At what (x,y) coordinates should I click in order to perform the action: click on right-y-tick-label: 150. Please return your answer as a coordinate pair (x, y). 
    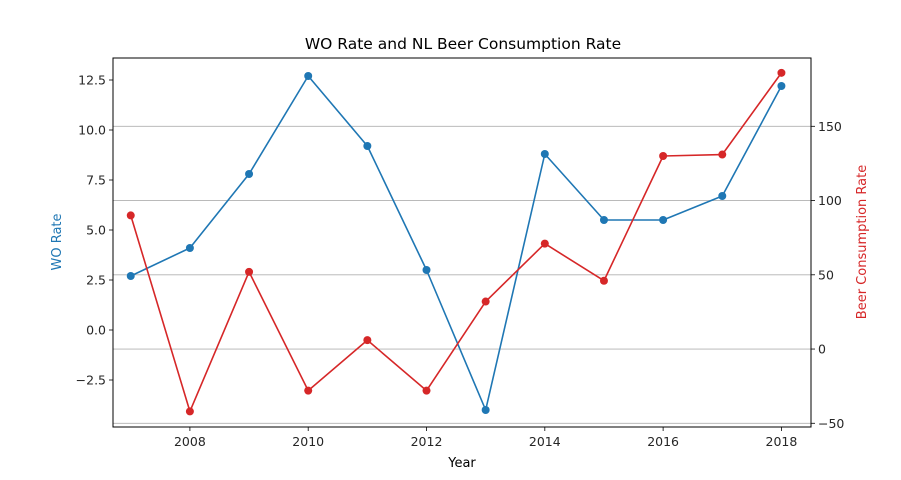
    Looking at the image, I should click on (830, 126).